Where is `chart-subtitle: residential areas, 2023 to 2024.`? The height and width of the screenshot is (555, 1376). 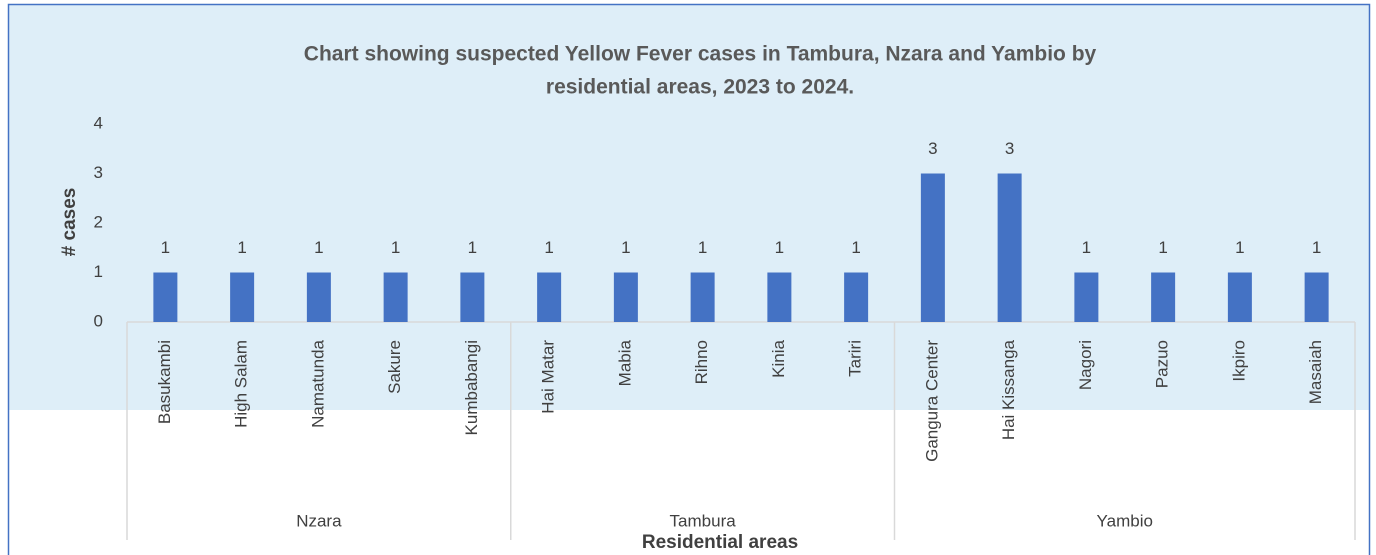
chart-subtitle: residential areas, 2023 to 2024. is located at coordinates (700, 87).